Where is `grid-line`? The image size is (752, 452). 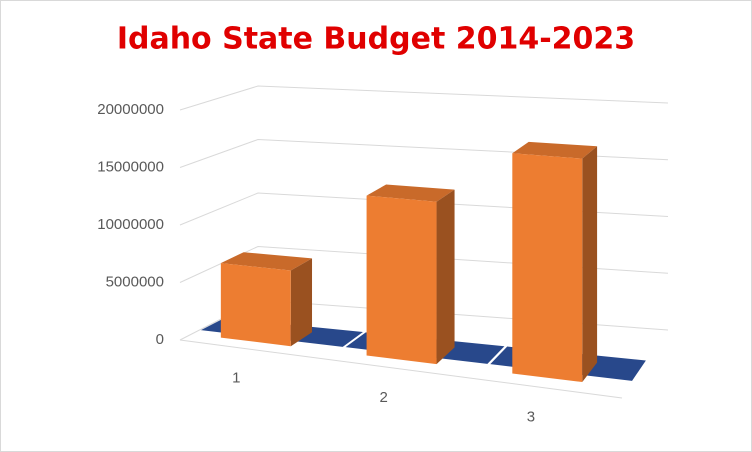
grid-line is located at coordinates (424, 98).